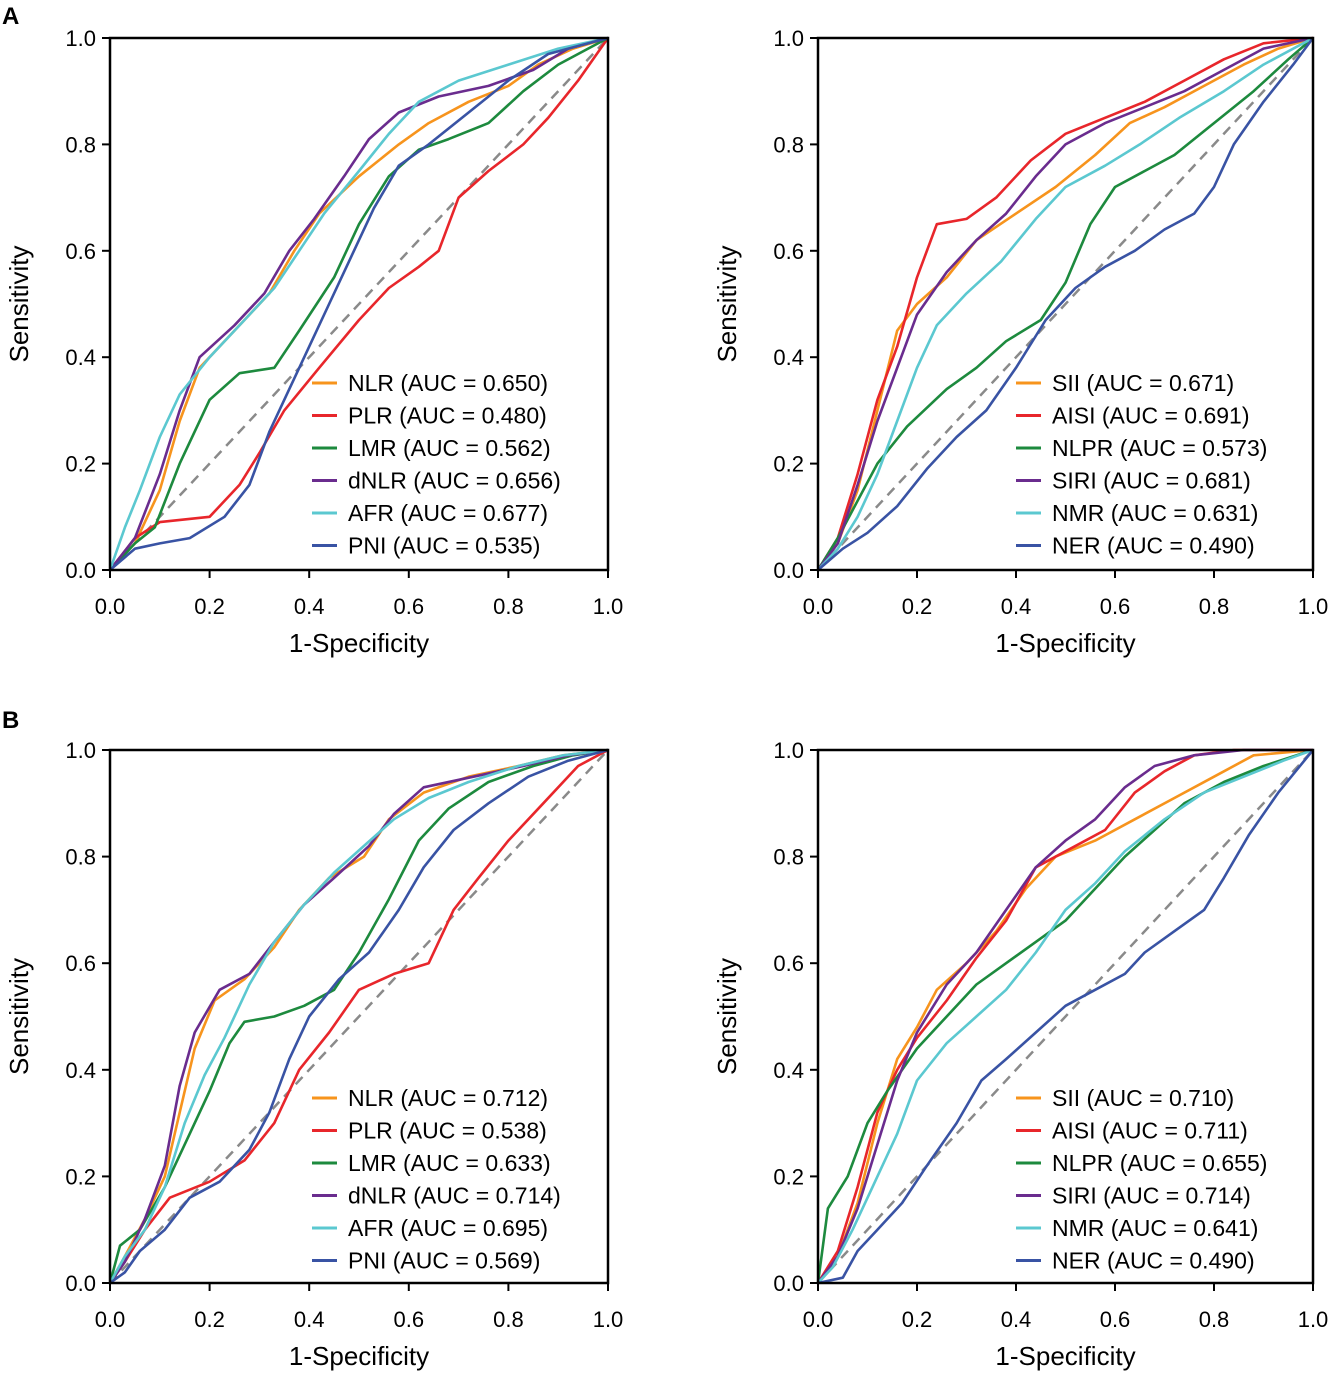  I want to click on legend-label-pni: PNI (AUC = 0.535), so click(444, 546).